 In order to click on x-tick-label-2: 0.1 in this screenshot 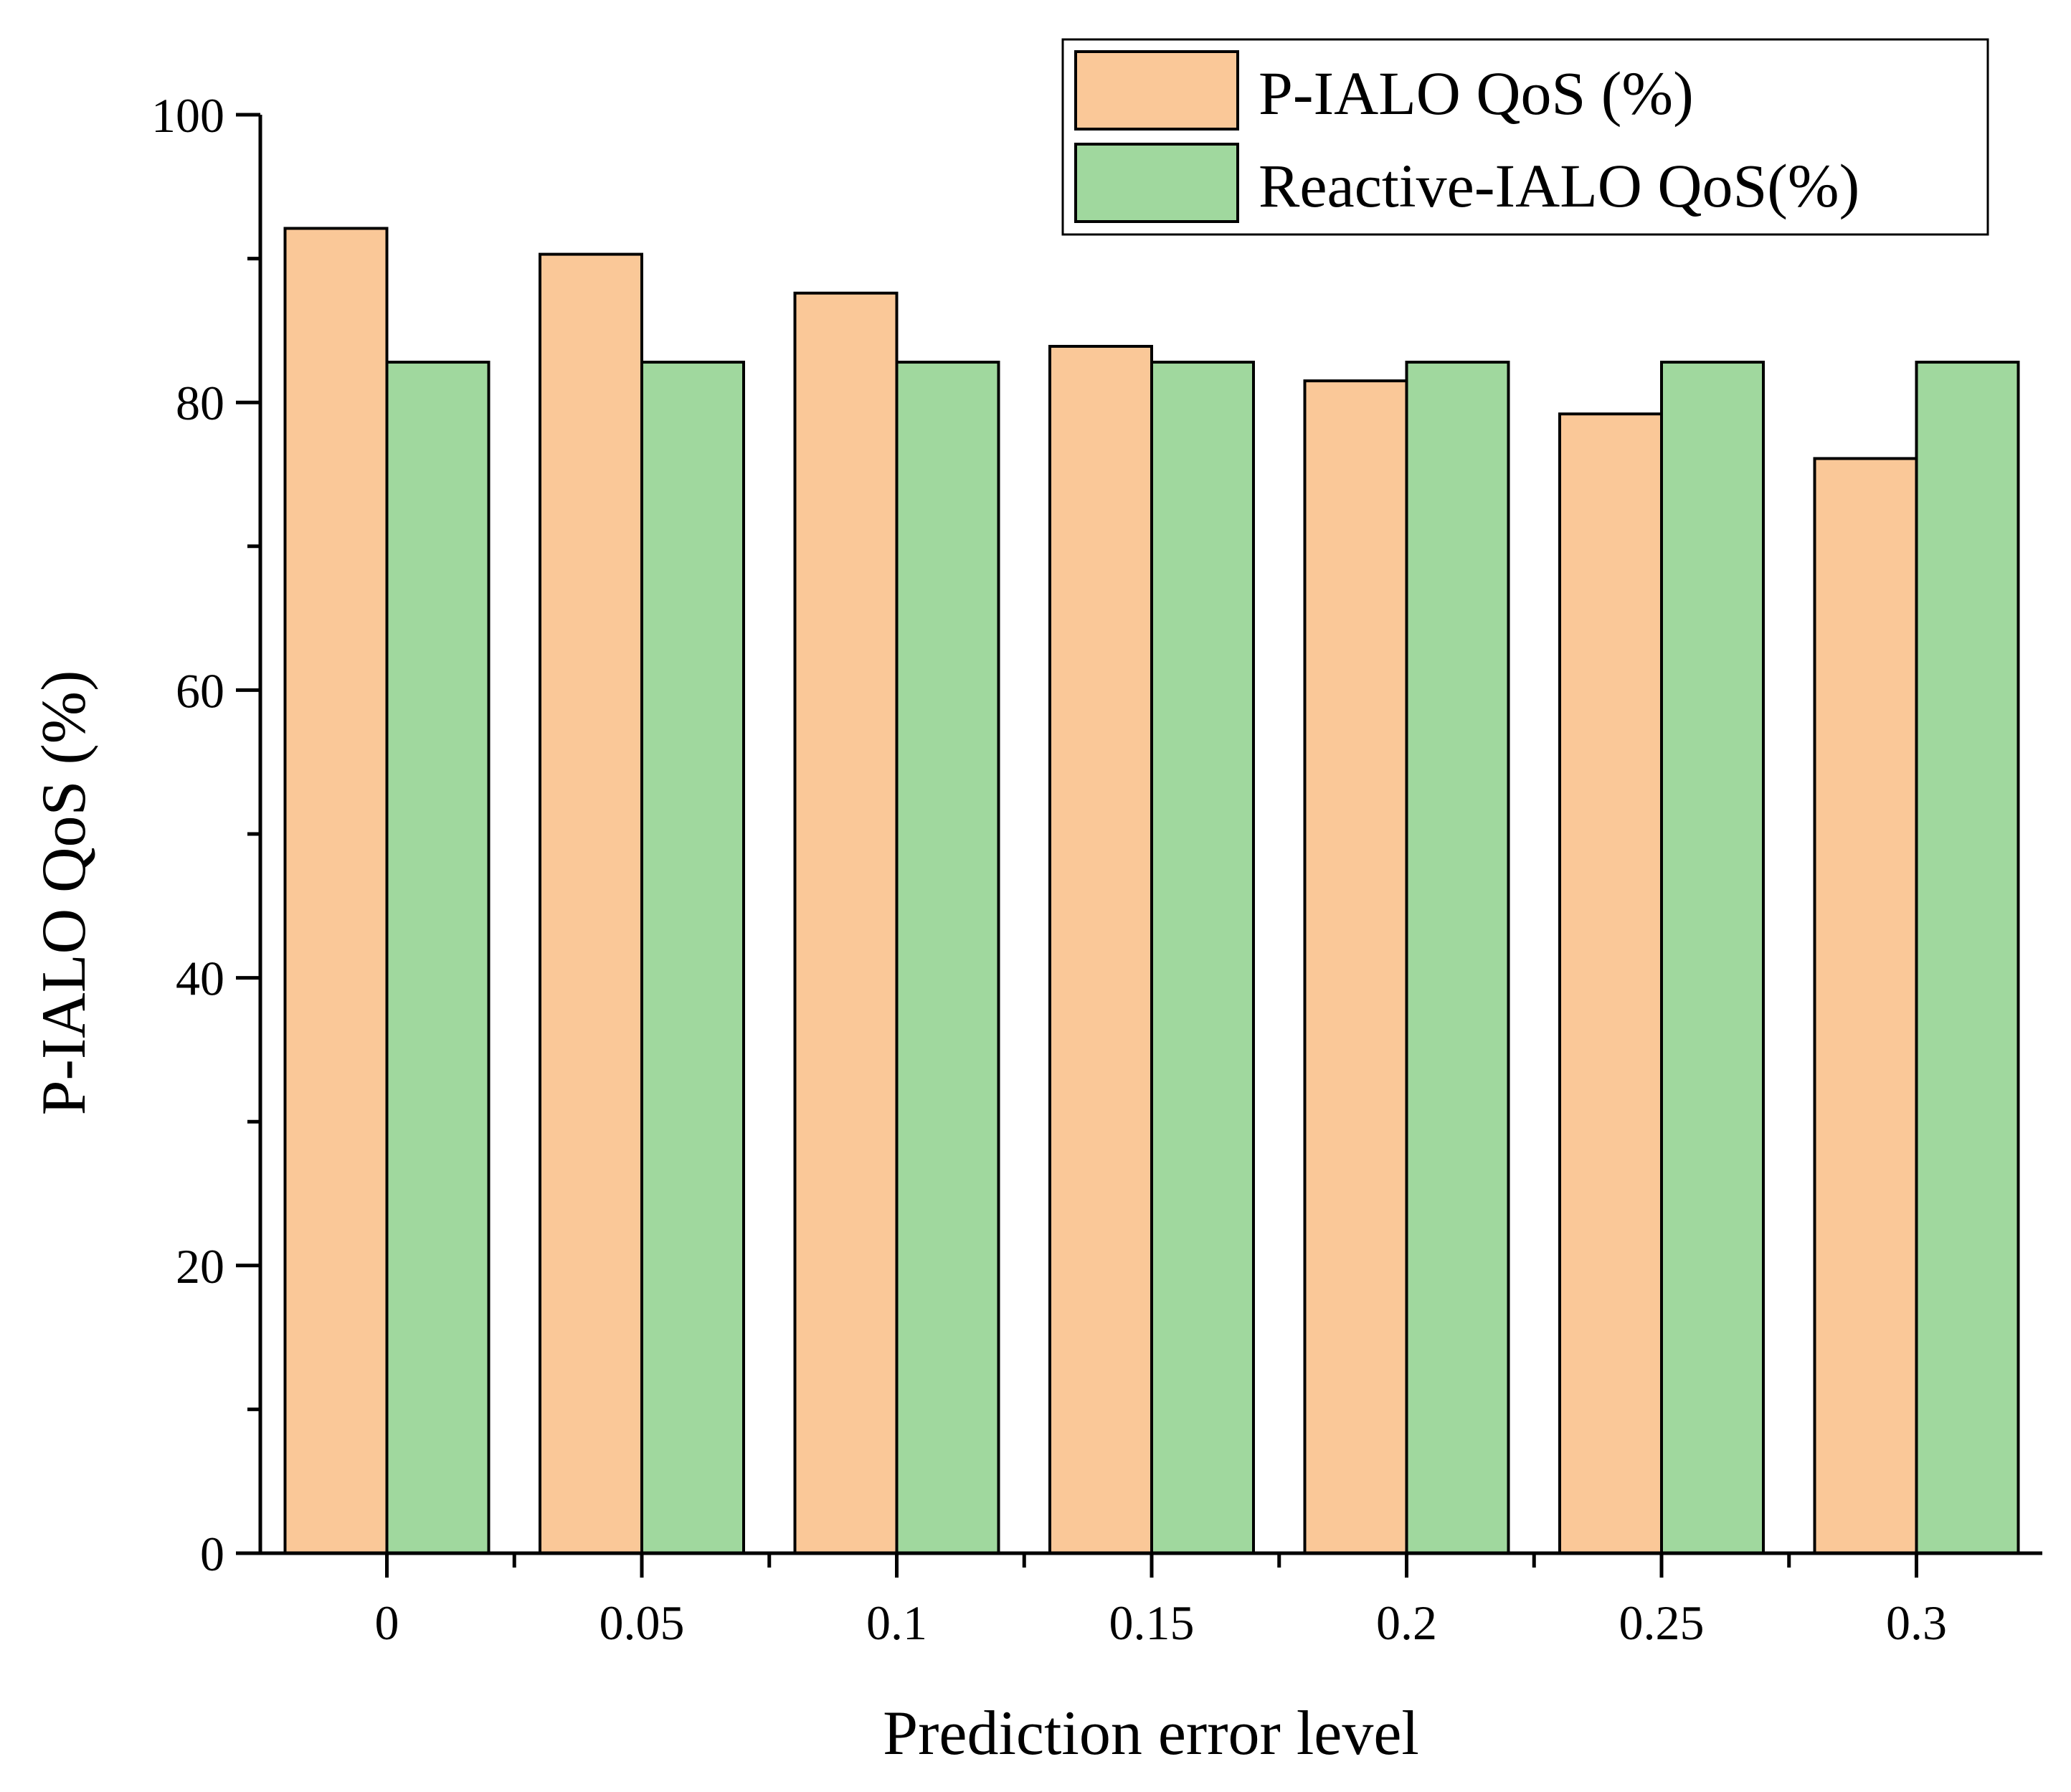, I will do `click(896, 1623)`.